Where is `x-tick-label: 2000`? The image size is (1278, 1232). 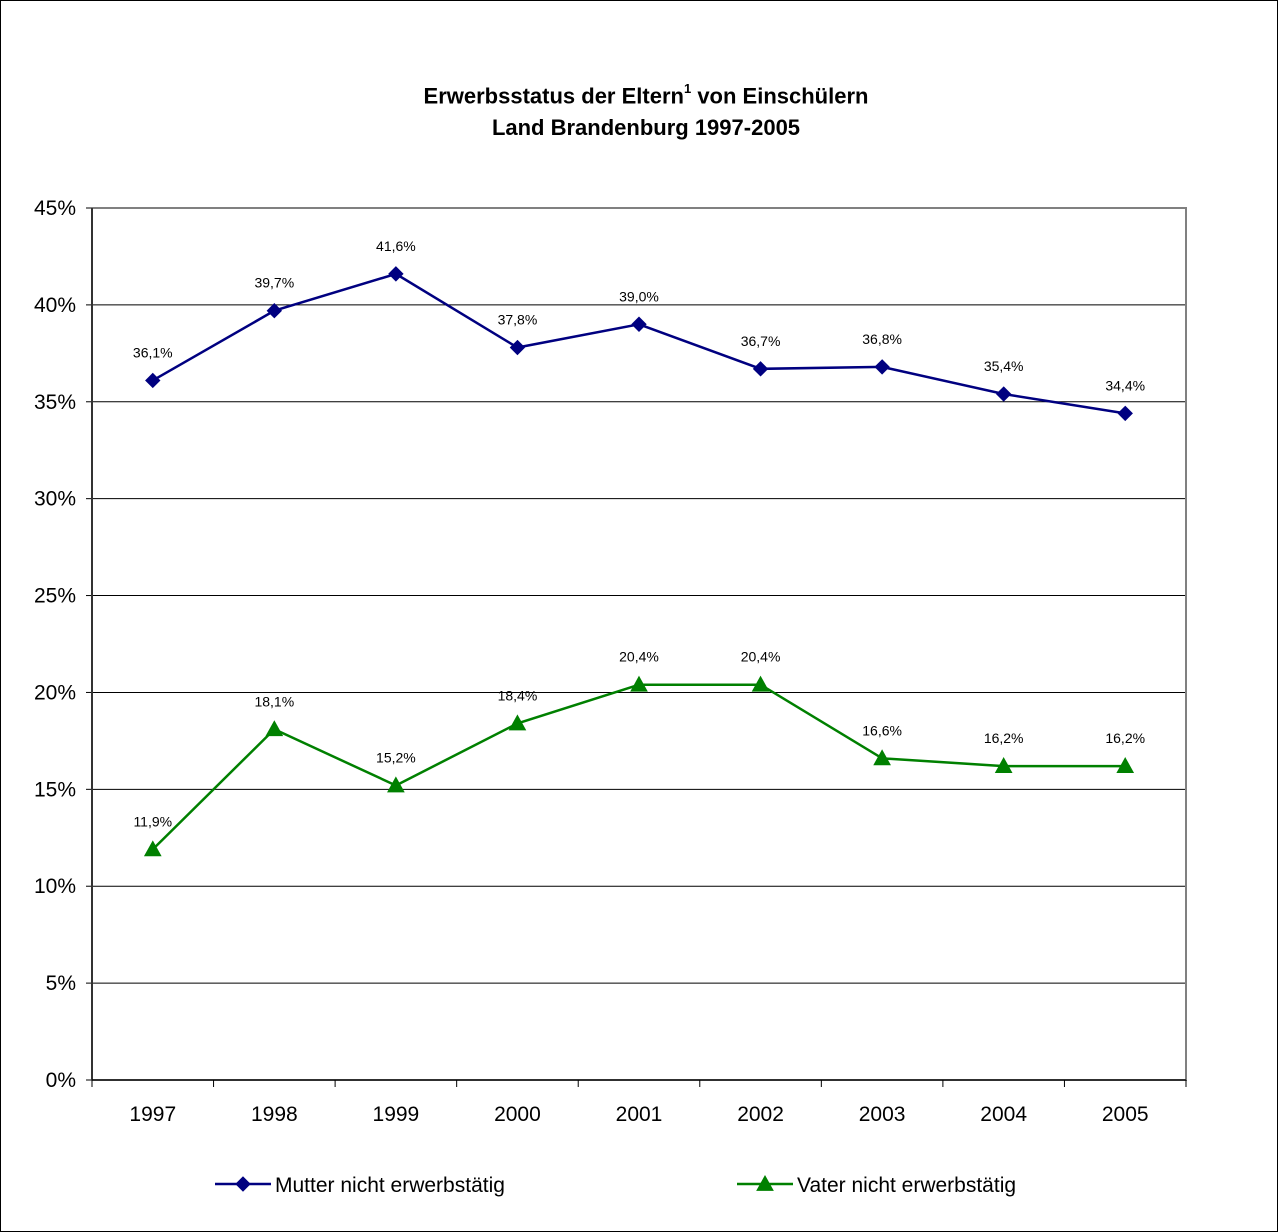
x-tick-label: 2000 is located at coordinates (517, 1114).